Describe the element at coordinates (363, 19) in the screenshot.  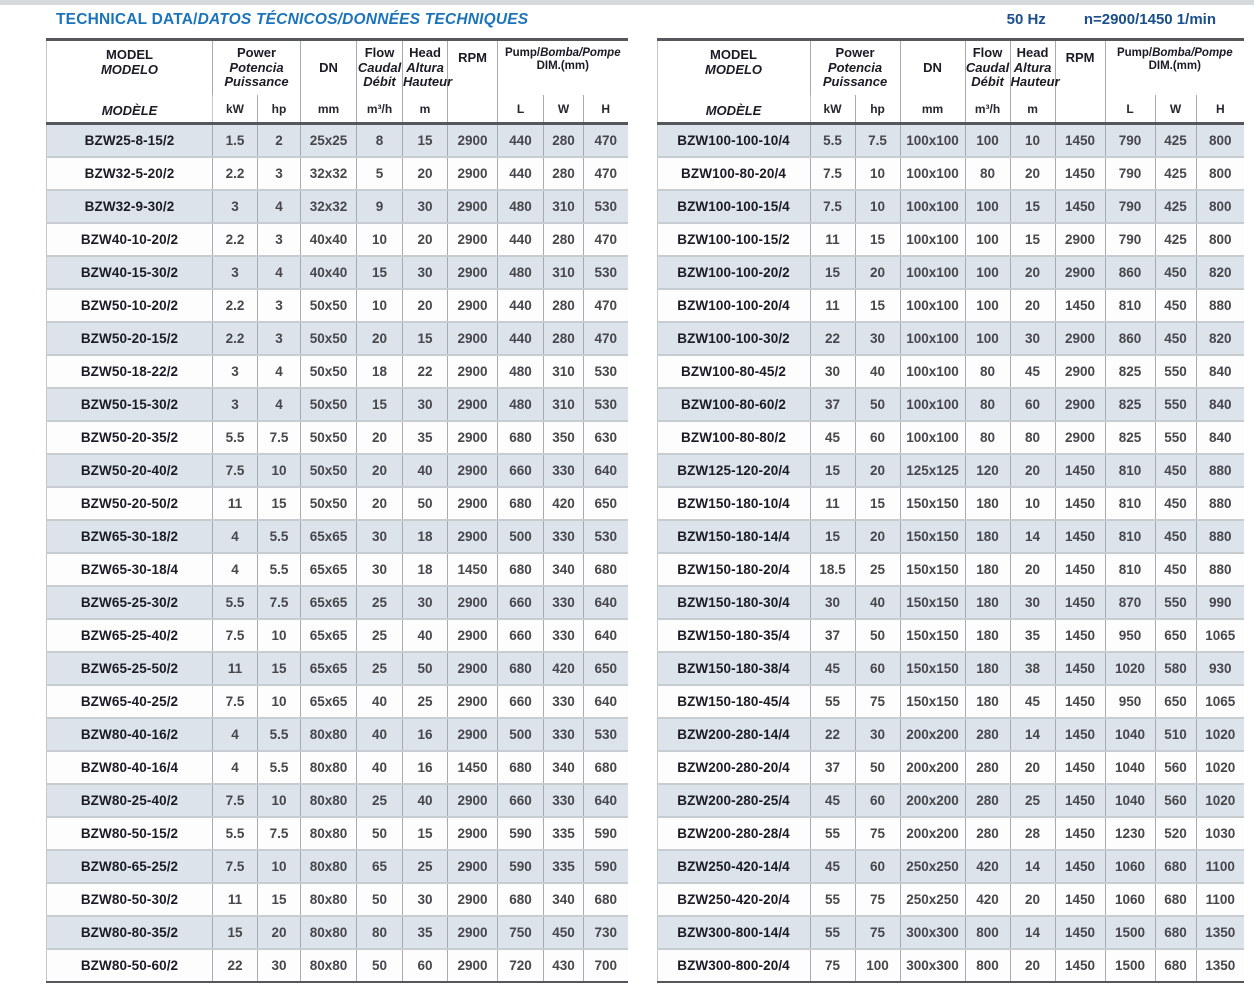
I see `title-italic: DATOS TÉCNICOS/DONNÉES TECHNIQUES` at that location.